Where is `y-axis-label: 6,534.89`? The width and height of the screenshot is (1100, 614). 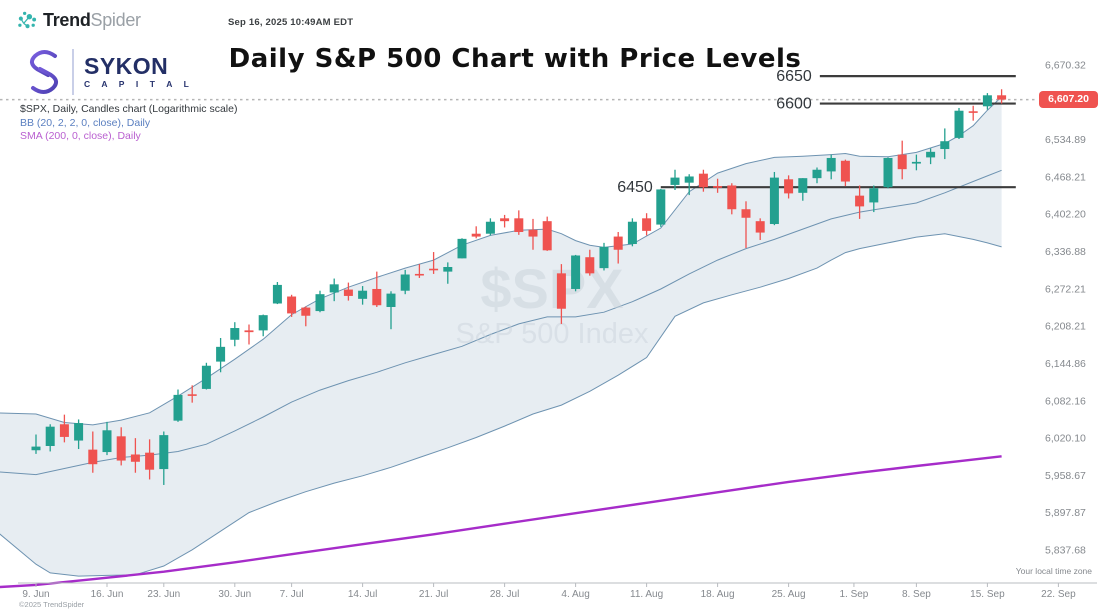 y-axis-label: 6,534.89 is located at coordinates (1065, 140).